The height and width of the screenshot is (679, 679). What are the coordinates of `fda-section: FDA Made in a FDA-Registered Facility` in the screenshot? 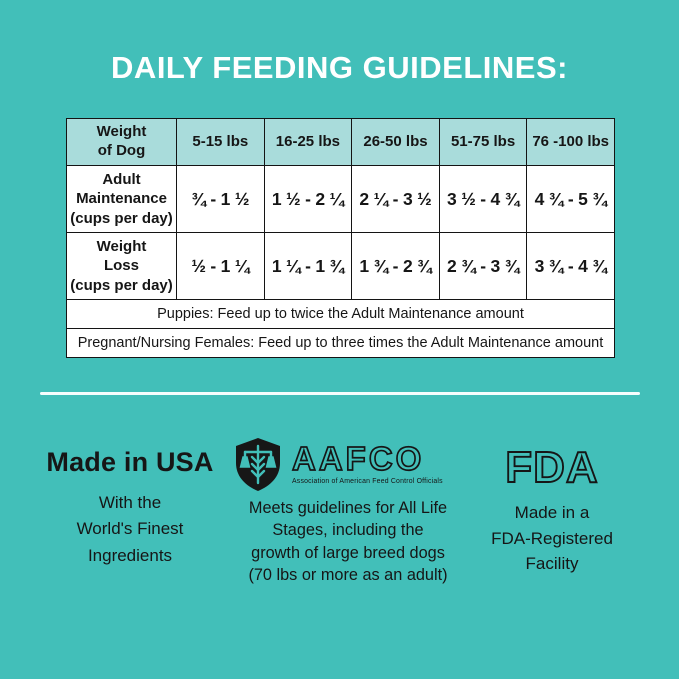 It's located at (552, 509).